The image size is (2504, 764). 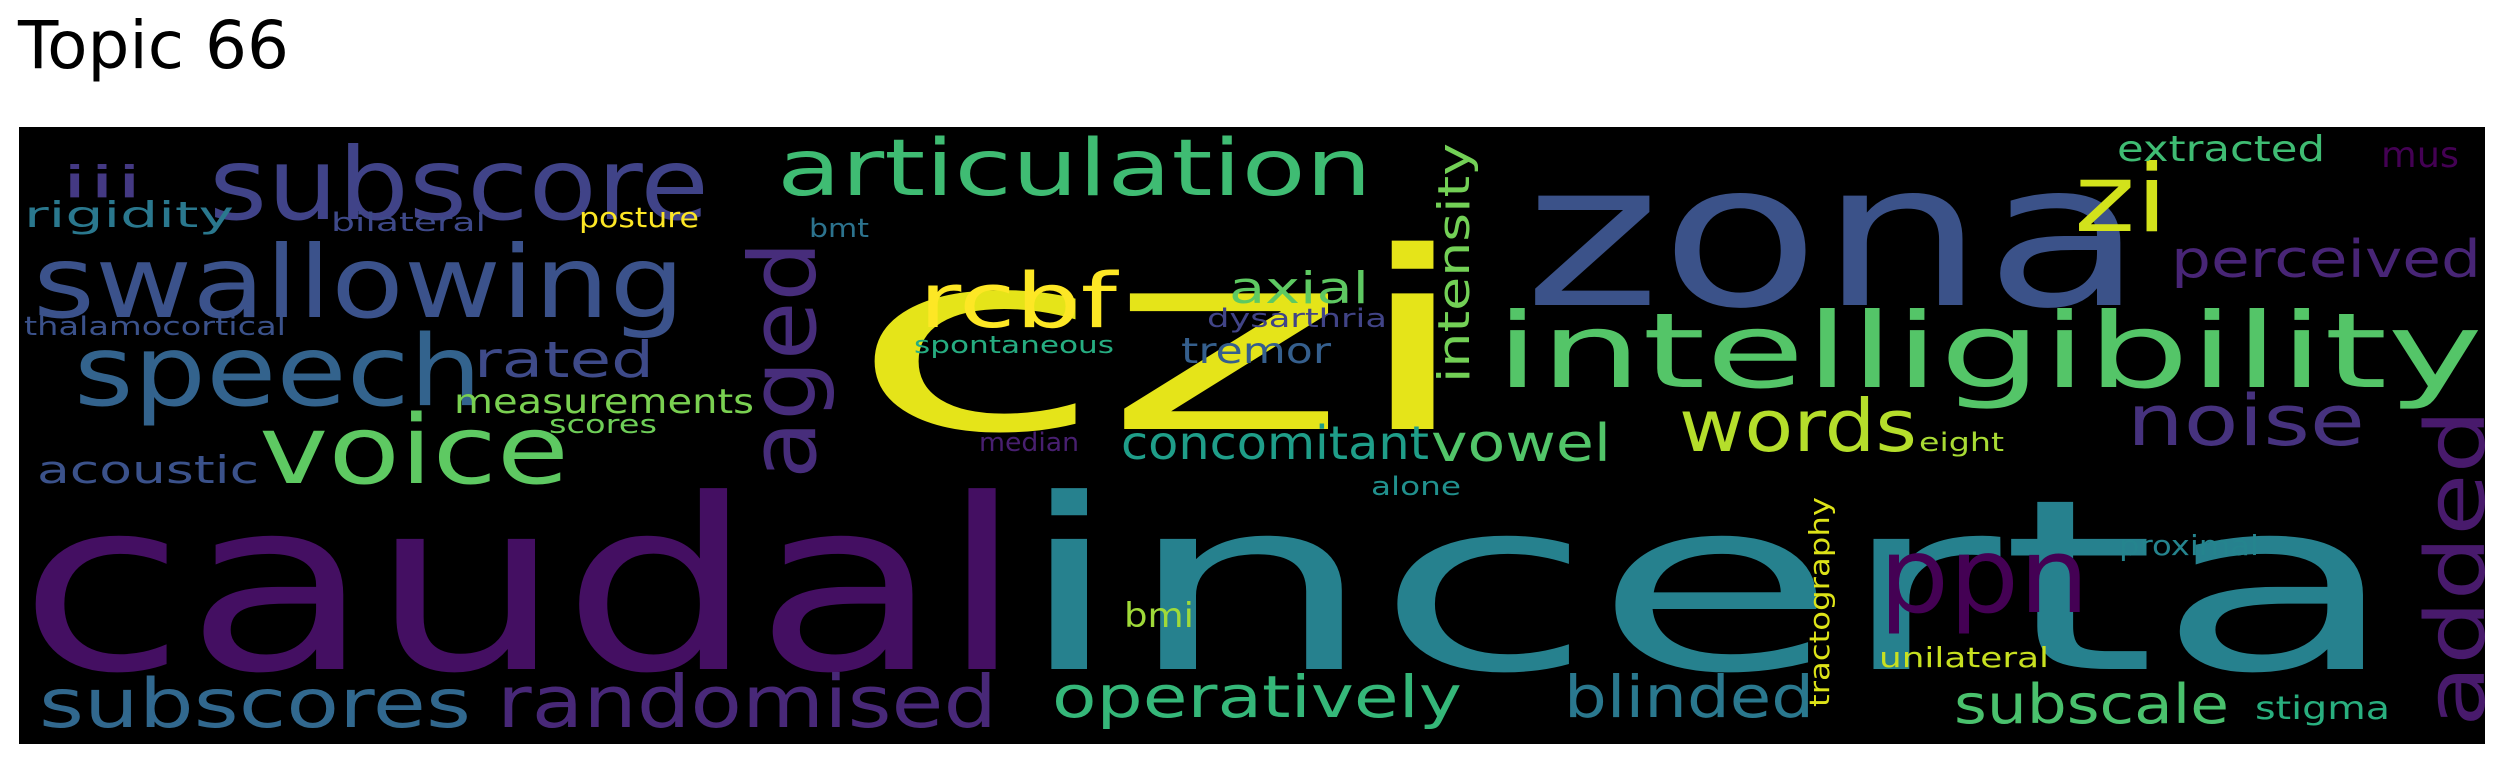 What do you see at coordinates (359, 282) in the screenshot?
I see `word-swallowing: swallowing` at bounding box center [359, 282].